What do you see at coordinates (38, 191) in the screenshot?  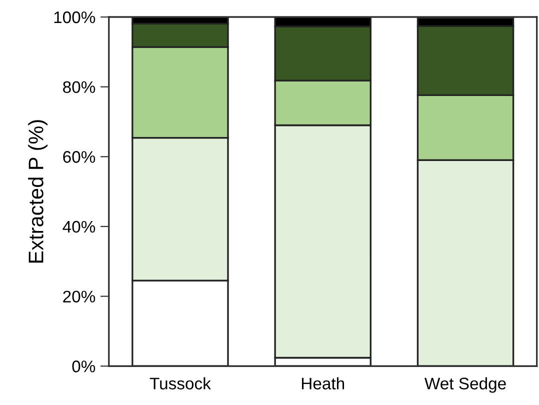 I see `y-axis-title: Extracted P (%)` at bounding box center [38, 191].